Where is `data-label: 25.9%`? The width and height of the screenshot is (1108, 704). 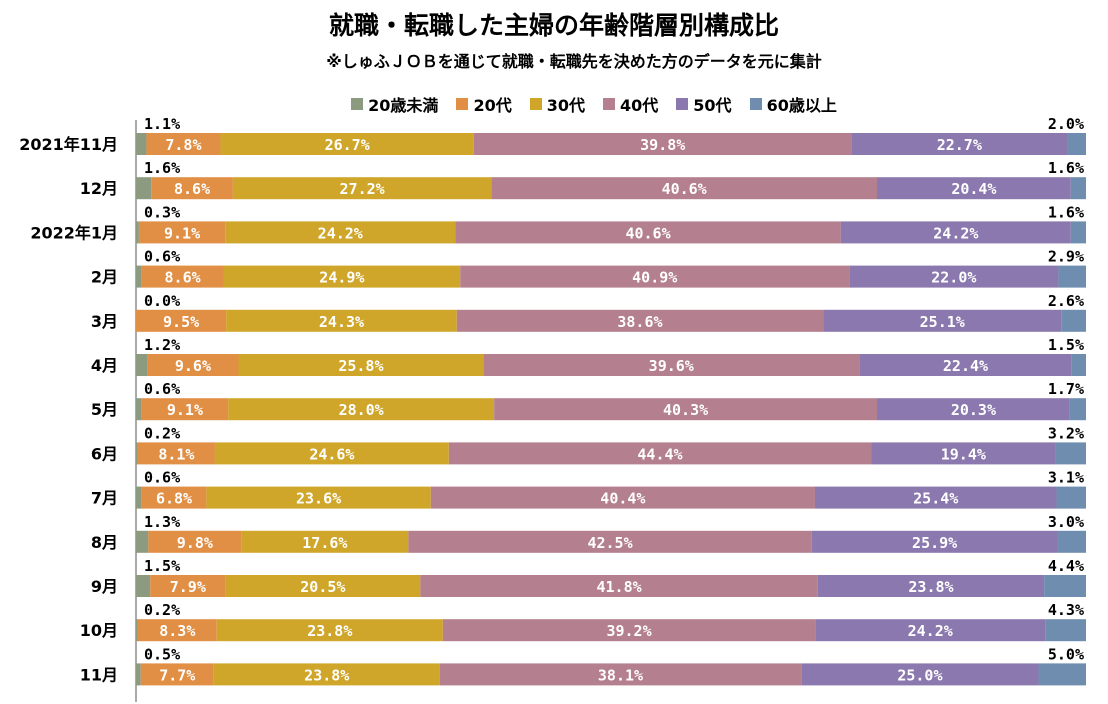 data-label: 25.9% is located at coordinates (934, 543).